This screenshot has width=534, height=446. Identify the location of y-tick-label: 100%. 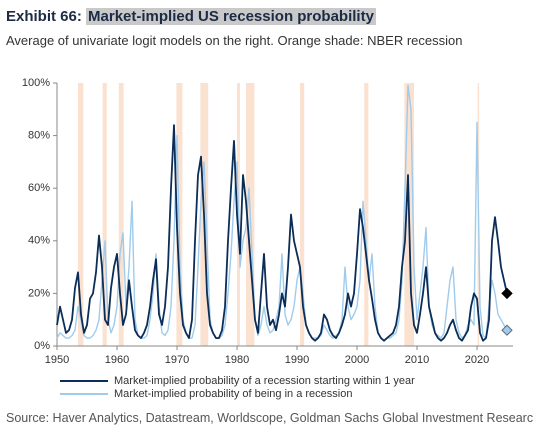
(36, 83).